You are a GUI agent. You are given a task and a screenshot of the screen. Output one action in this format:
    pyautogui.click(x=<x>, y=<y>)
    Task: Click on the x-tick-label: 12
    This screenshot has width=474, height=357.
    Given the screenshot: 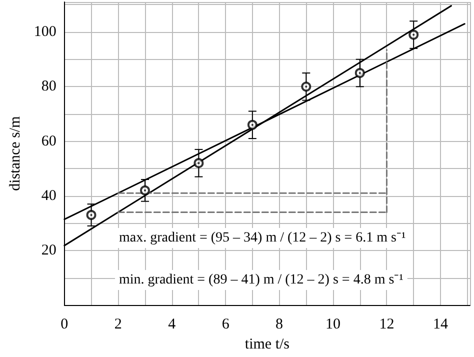 What is the action you would take?
    pyautogui.click(x=386, y=324)
    